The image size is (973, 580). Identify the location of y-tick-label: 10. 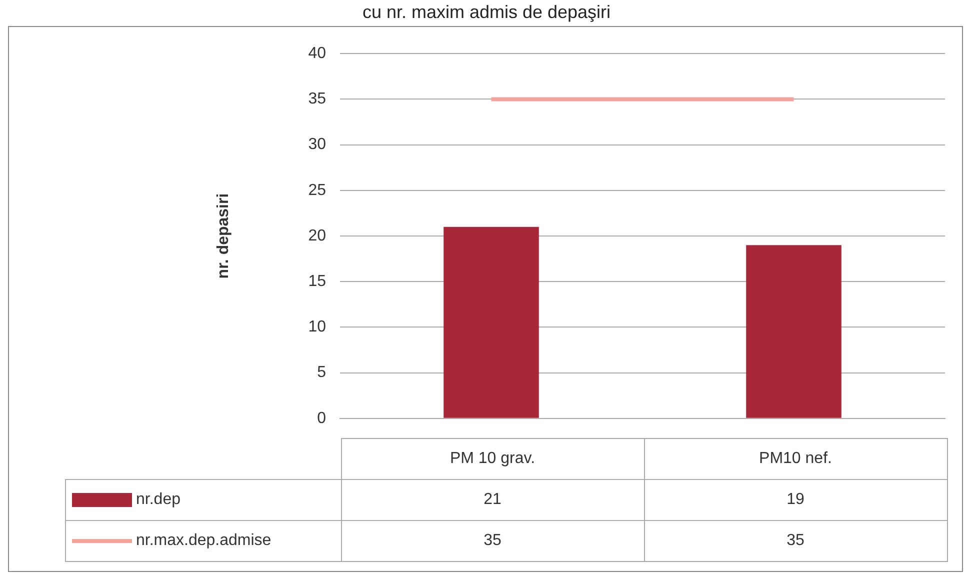
(317, 327).